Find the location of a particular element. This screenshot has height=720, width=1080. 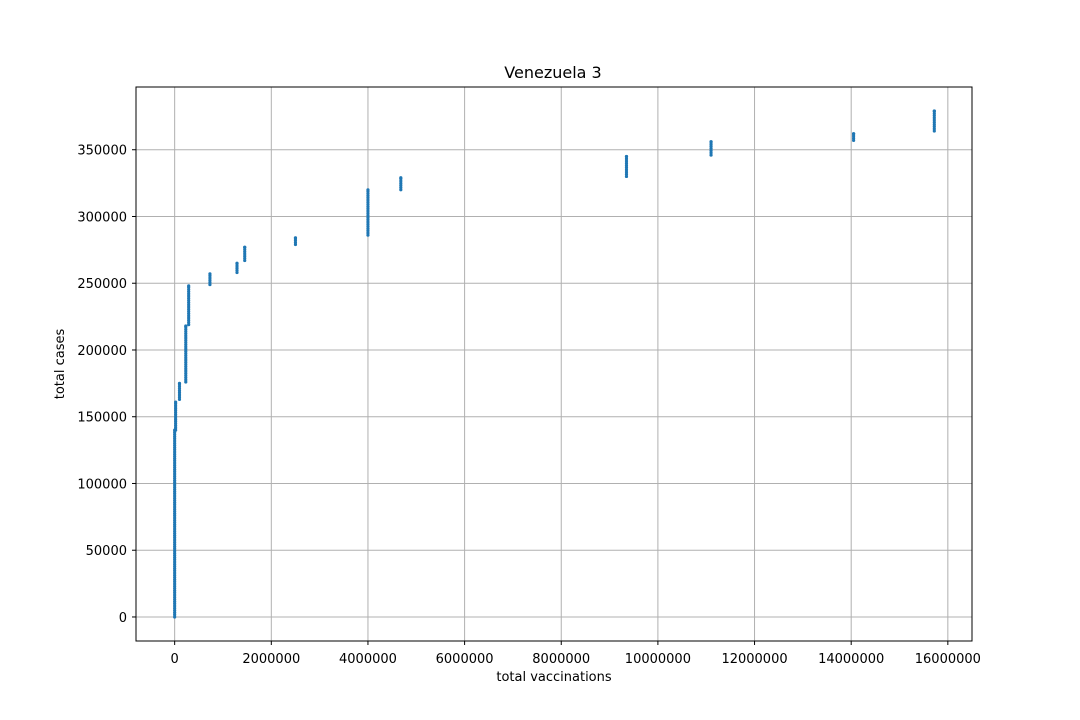

chart-title: Venezuela 3 is located at coordinates (552, 72).